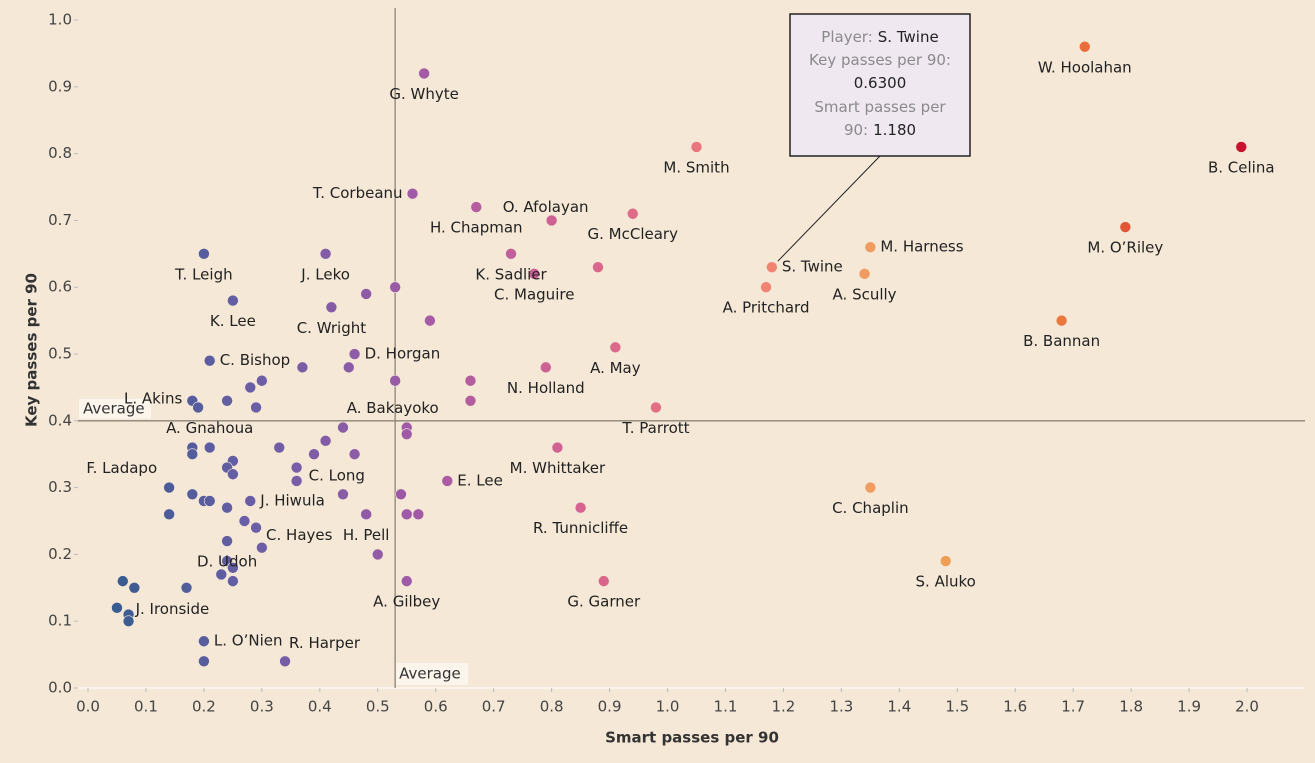 The height and width of the screenshot is (763, 1315). What do you see at coordinates (696, 167) in the screenshot?
I see `point-label: M. Smith` at bounding box center [696, 167].